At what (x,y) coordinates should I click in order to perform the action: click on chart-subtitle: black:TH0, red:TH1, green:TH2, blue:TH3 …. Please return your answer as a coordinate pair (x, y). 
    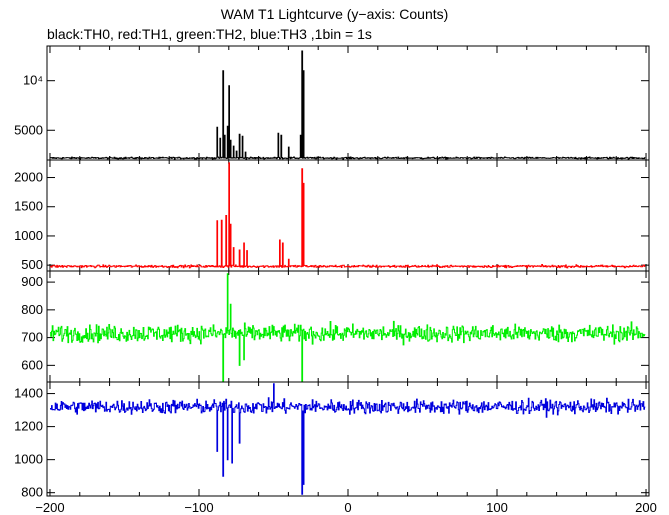
    Looking at the image, I should click on (209, 34).